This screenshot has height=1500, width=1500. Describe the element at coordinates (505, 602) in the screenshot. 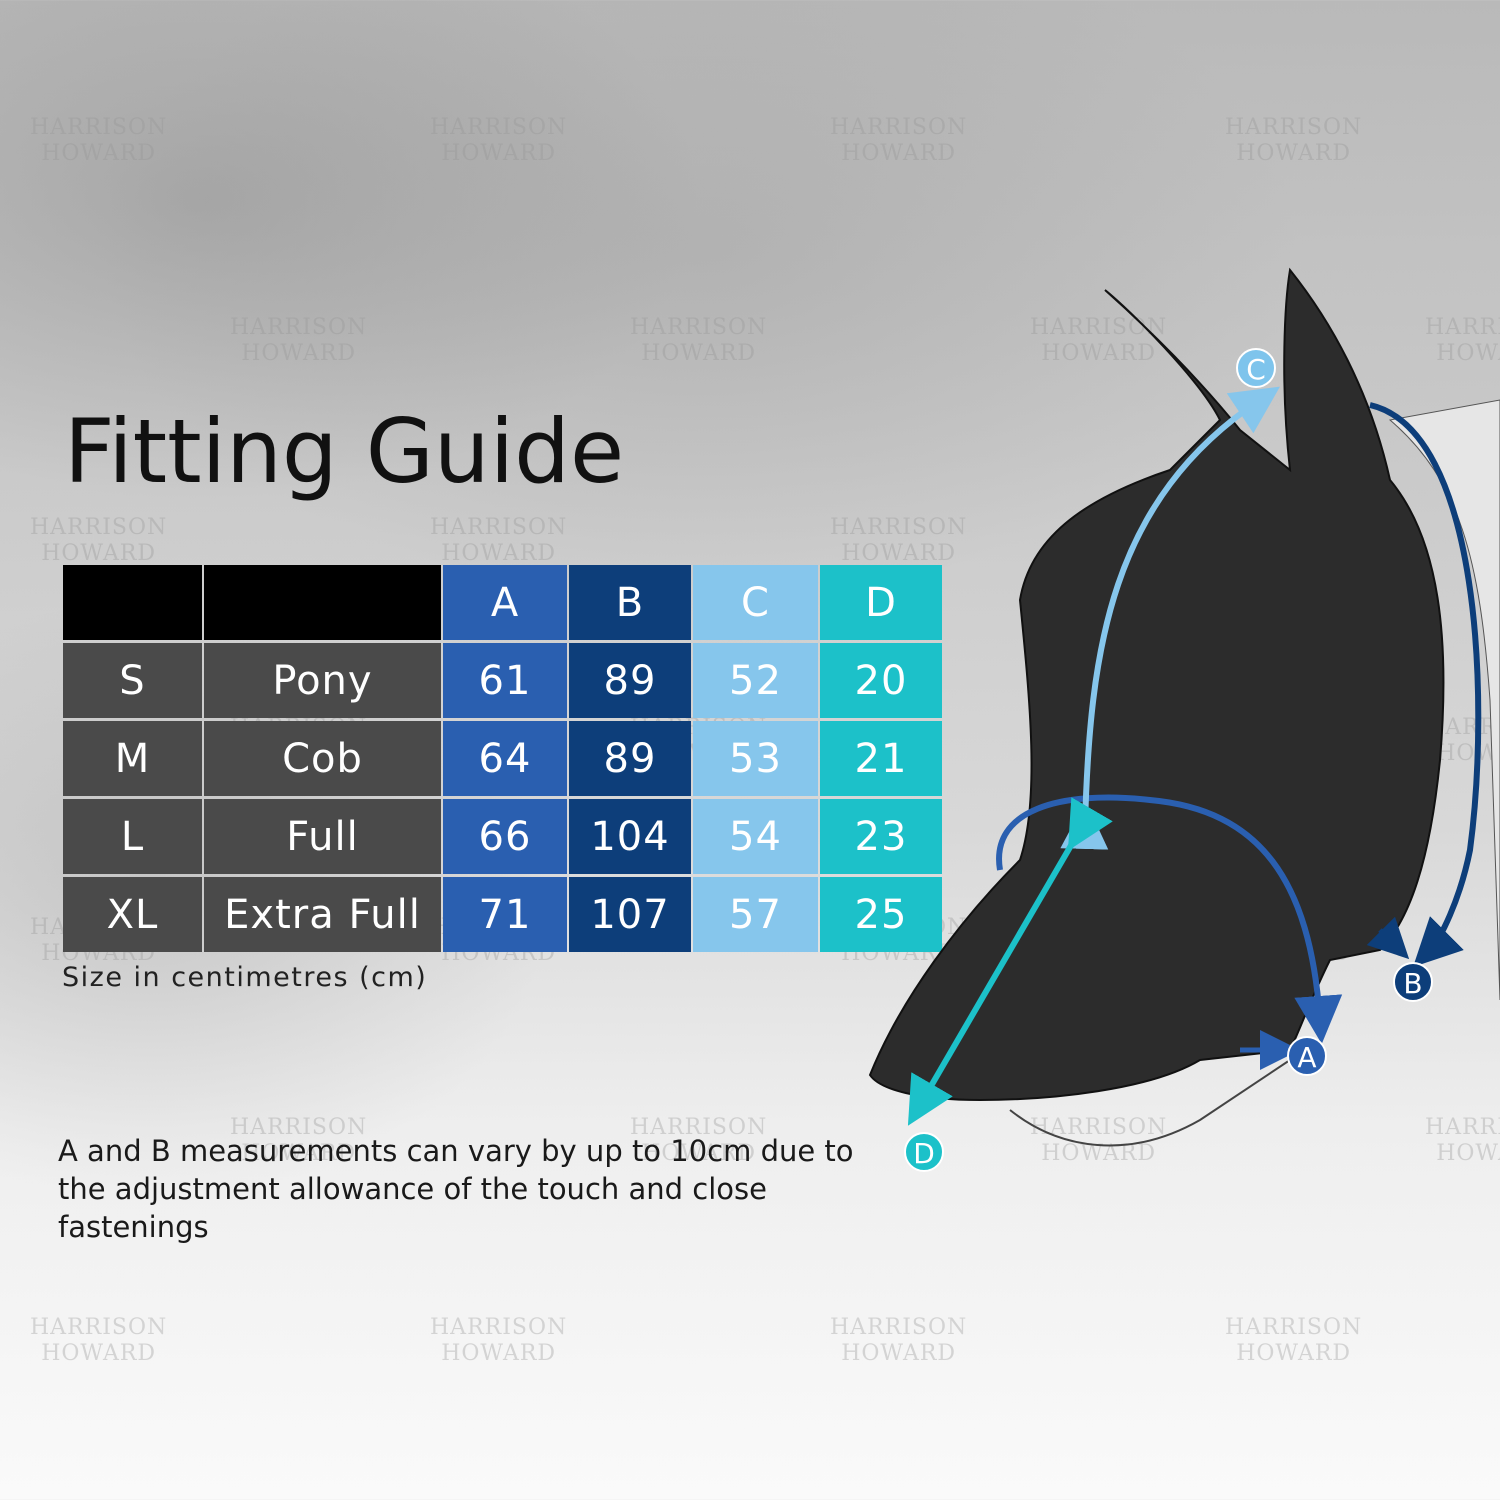

I see `header-cell-a: A` at that location.